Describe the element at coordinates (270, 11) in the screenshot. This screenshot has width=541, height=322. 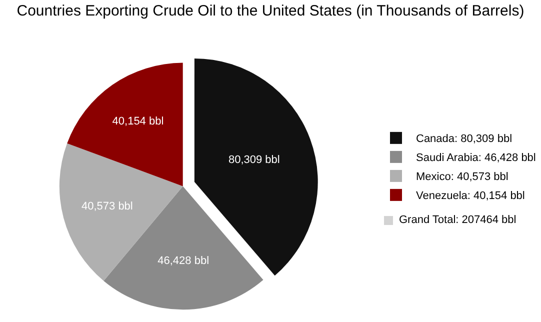
I see `chart-title: Countries Exporting Crude Oil to the United States (in Thousands of Barrels)` at that location.